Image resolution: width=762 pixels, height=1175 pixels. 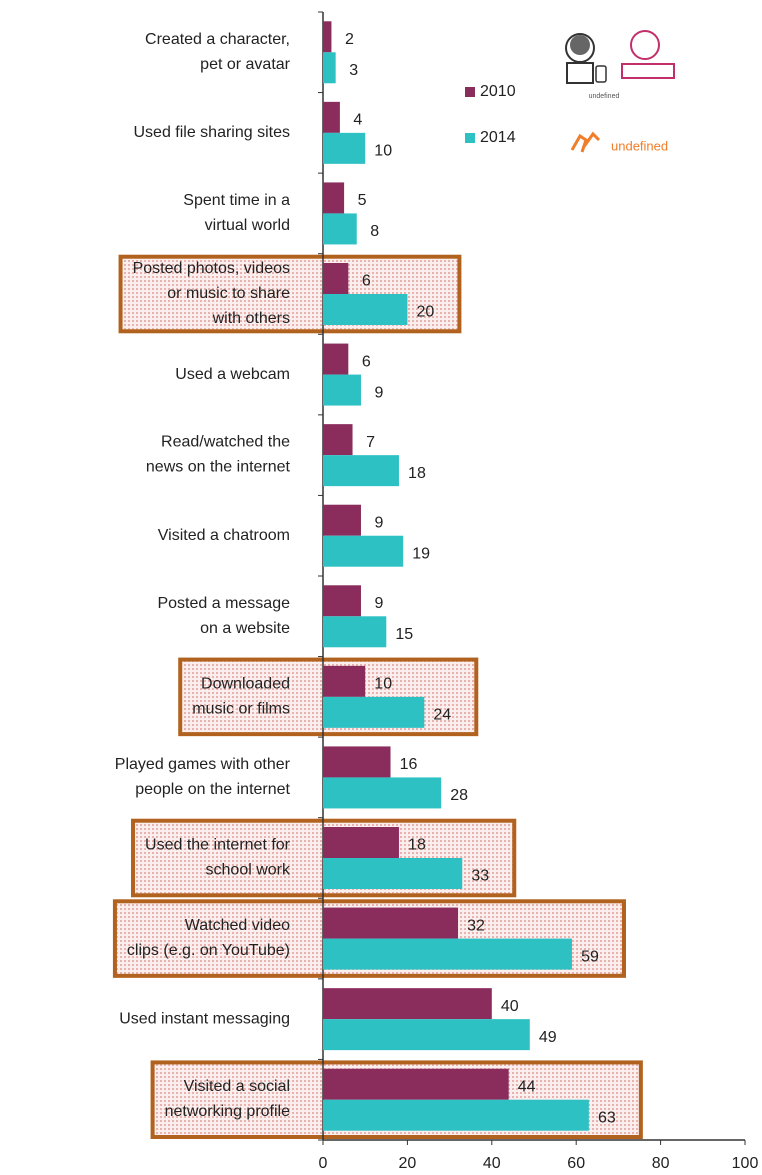 I want to click on legend-label: 2014, so click(x=498, y=137).